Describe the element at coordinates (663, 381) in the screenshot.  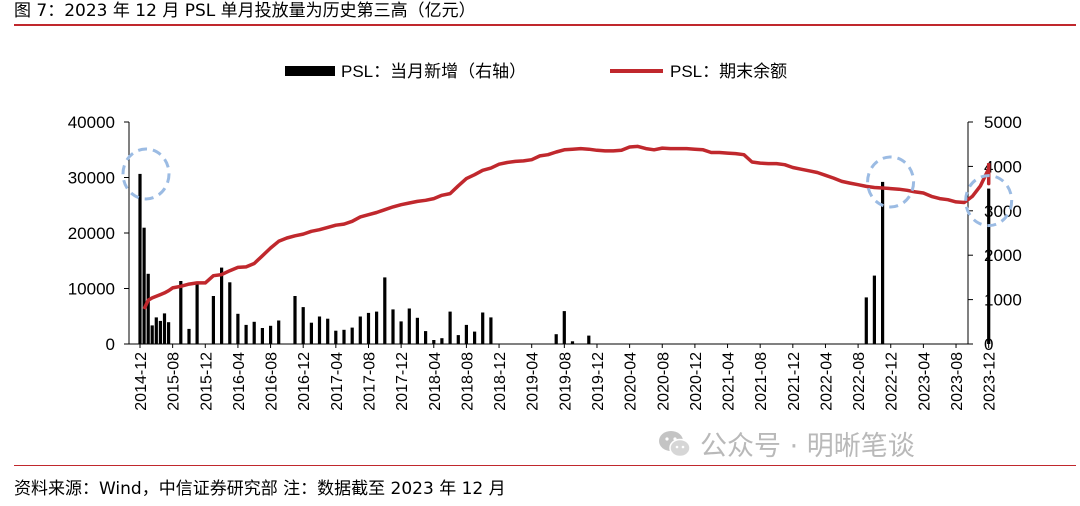
I see `x-tick-label: 2020-08` at that location.